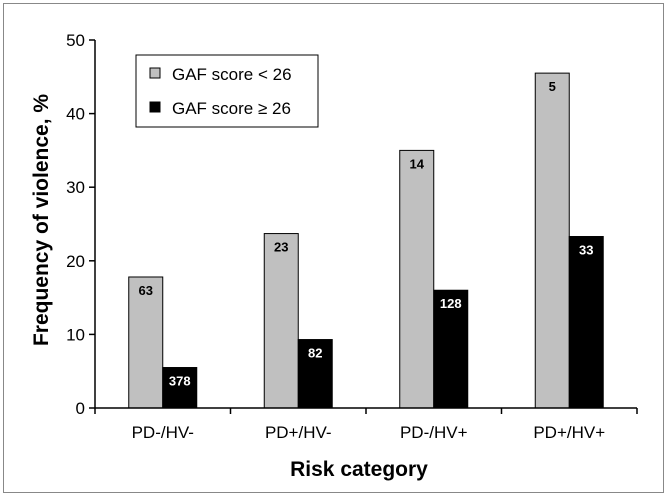 Image resolution: width=669 pixels, height=498 pixels. What do you see at coordinates (75, 261) in the screenshot?
I see `y-tick-label: 20` at bounding box center [75, 261].